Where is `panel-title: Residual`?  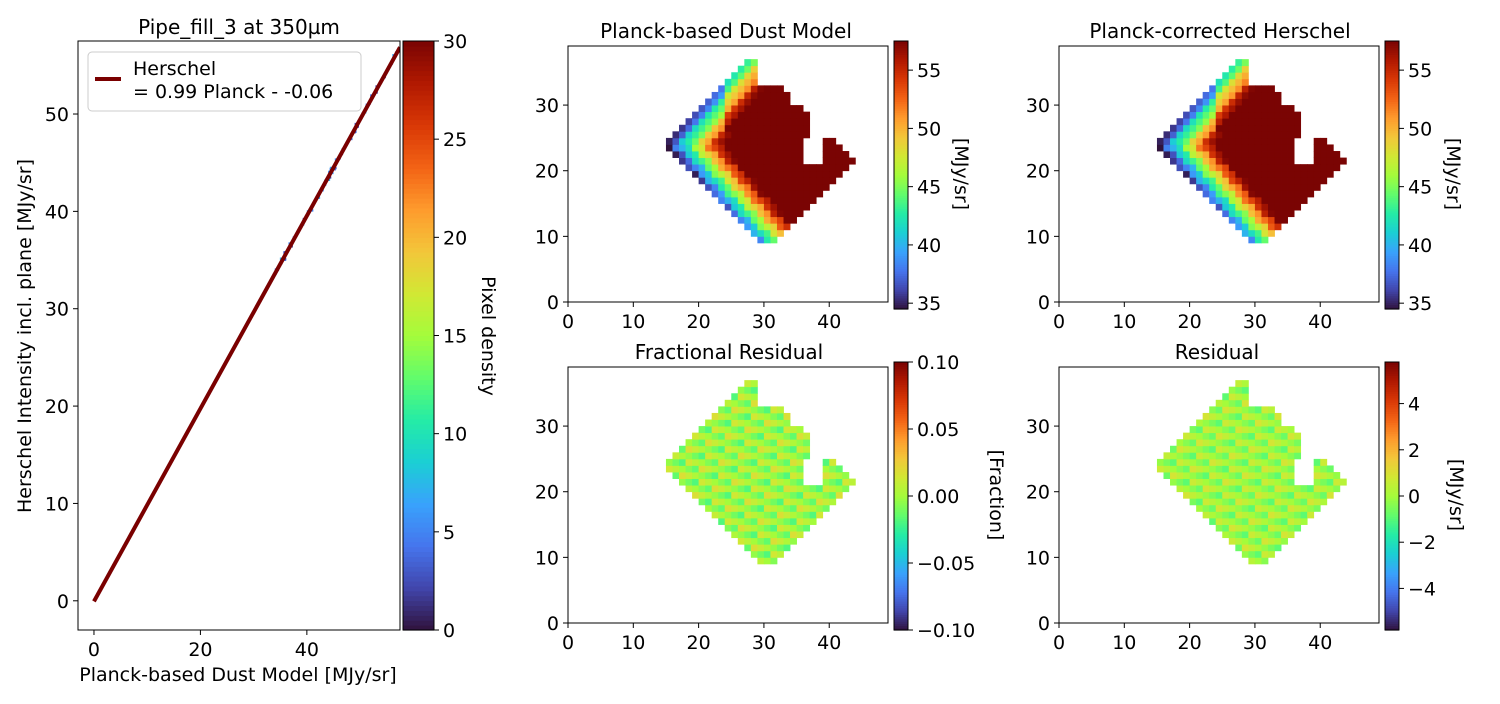 panel-title: Residual is located at coordinates (1217, 352).